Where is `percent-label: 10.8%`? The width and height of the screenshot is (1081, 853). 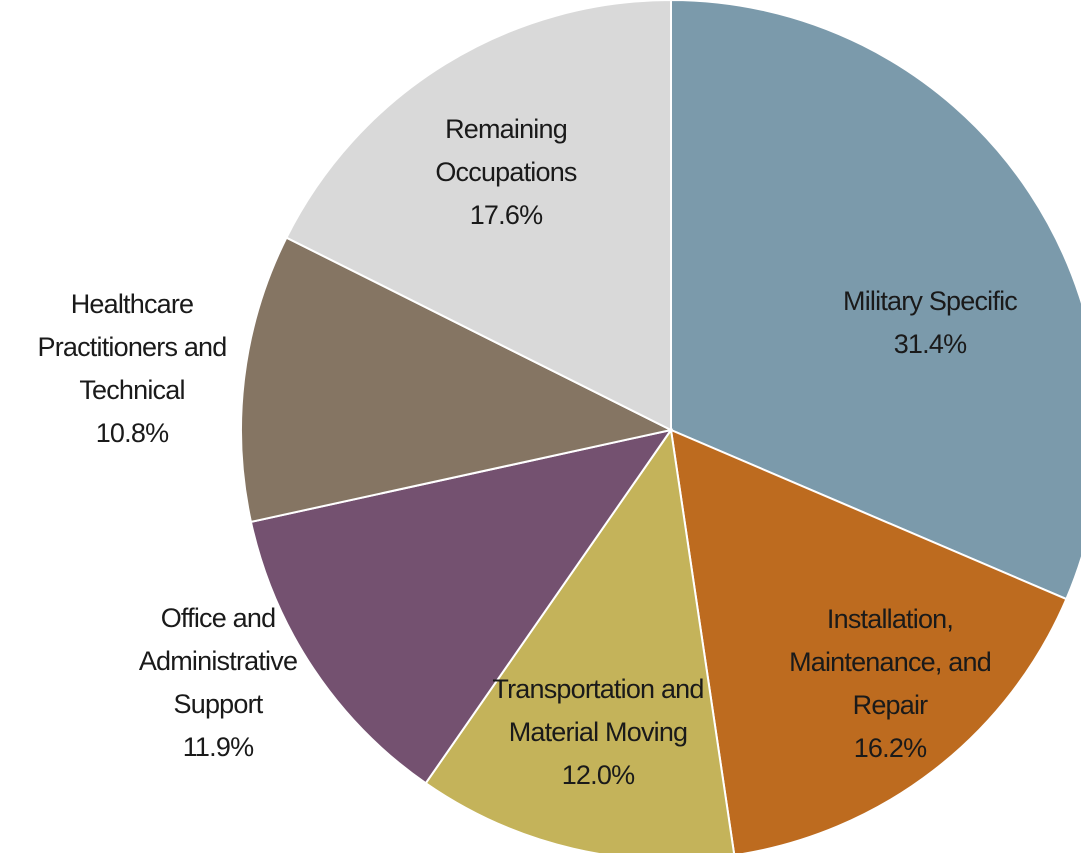
percent-label: 10.8% is located at coordinates (132, 433).